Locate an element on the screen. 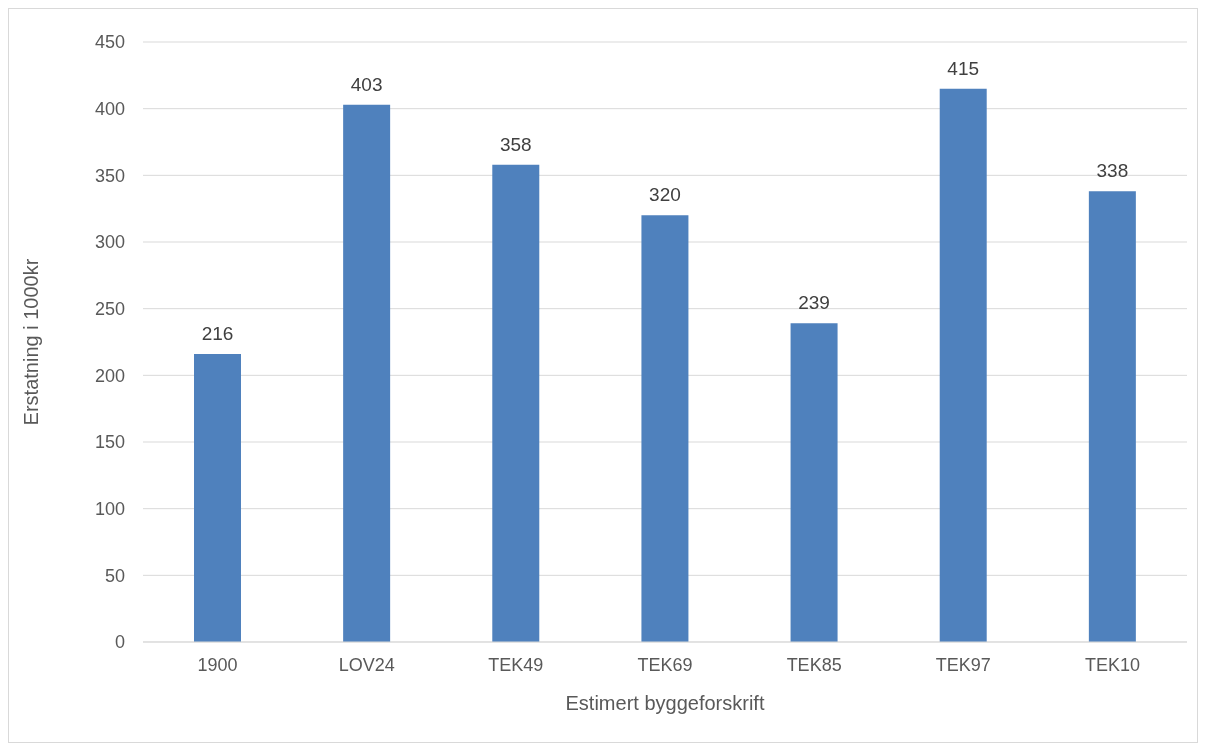  x-tick-label: LOV24 is located at coordinates (366, 664).